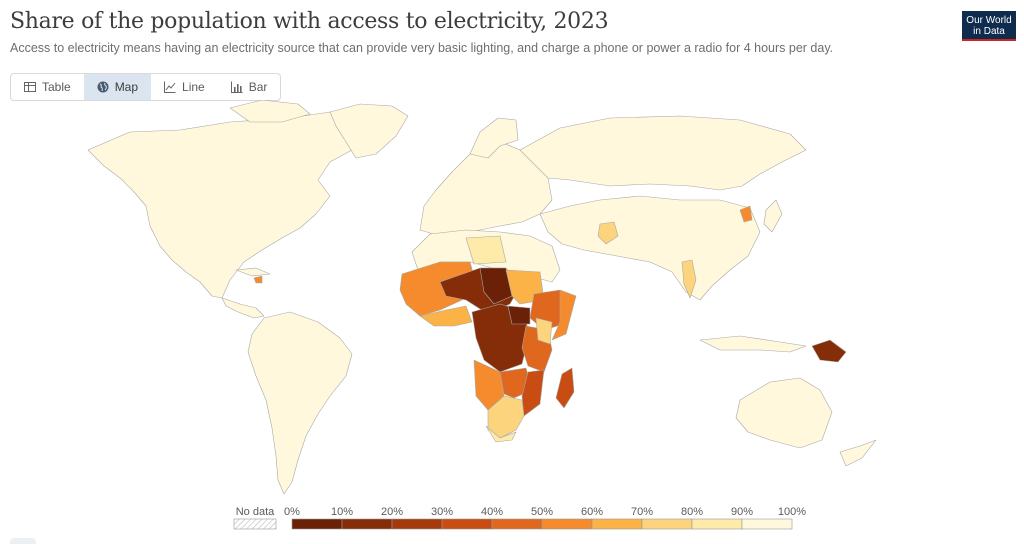 The image size is (1024, 544). What do you see at coordinates (255, 524) in the screenshot?
I see `legend-no-data-swatch` at bounding box center [255, 524].